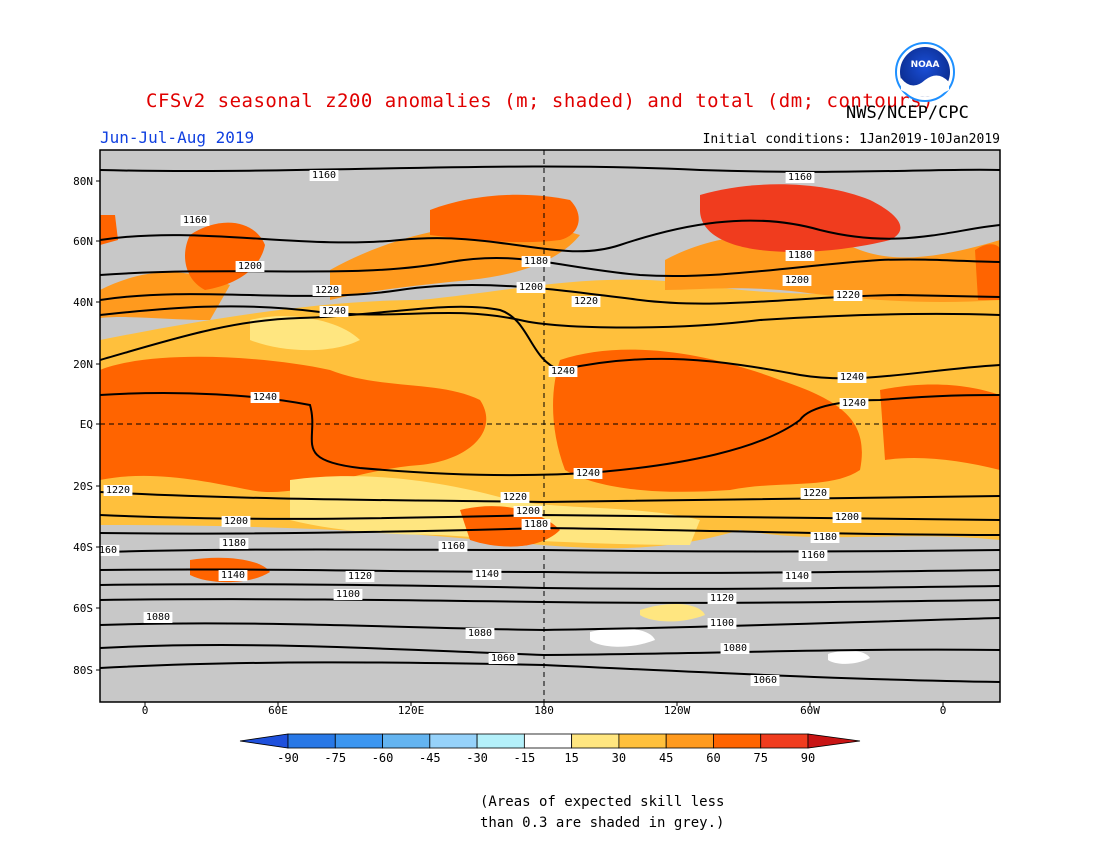  What do you see at coordinates (108, 550) in the screenshot?
I see `contour-label: 160` at bounding box center [108, 550].